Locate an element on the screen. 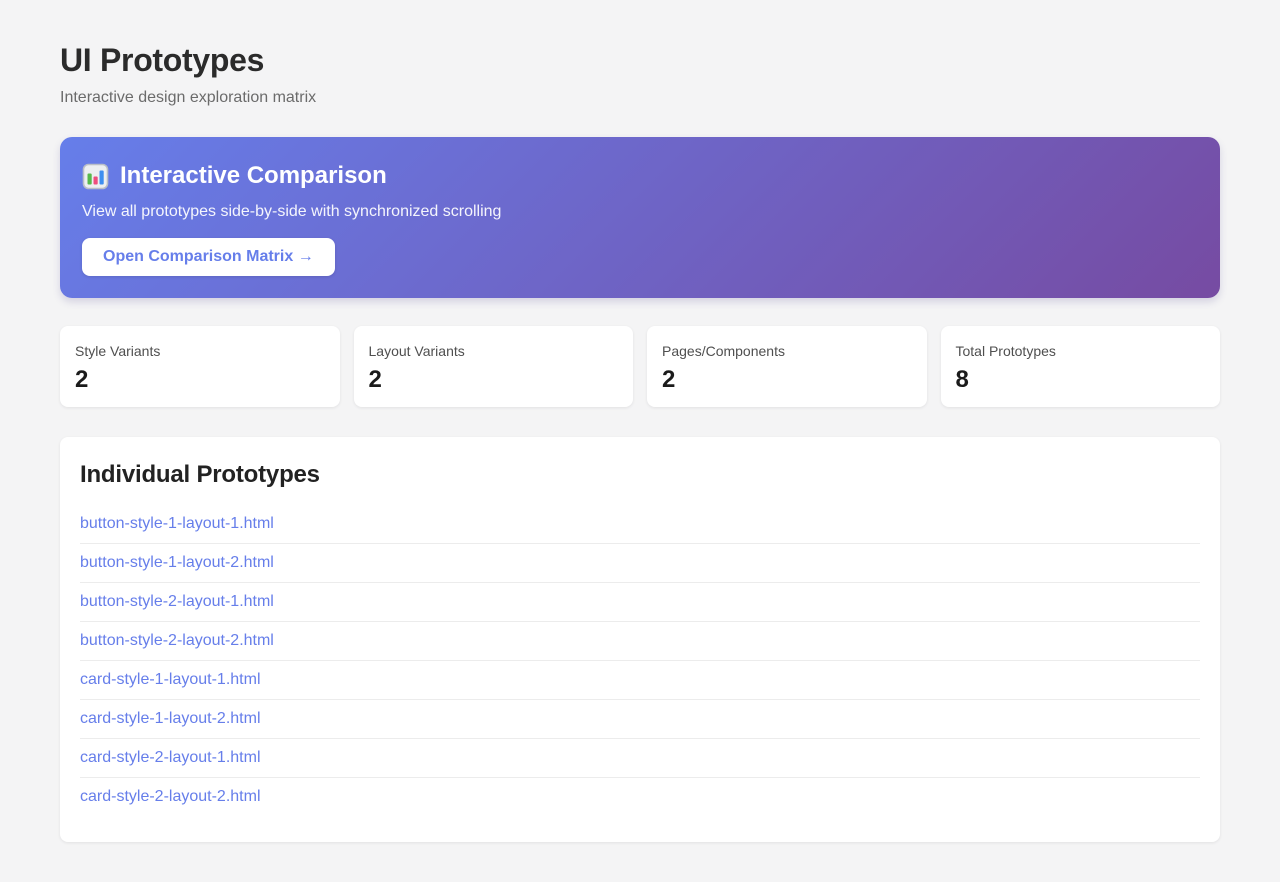 Image resolution: width=1280 pixels, height=882 pixels. list-item: card-style-1-layout-1.html is located at coordinates (640, 680).